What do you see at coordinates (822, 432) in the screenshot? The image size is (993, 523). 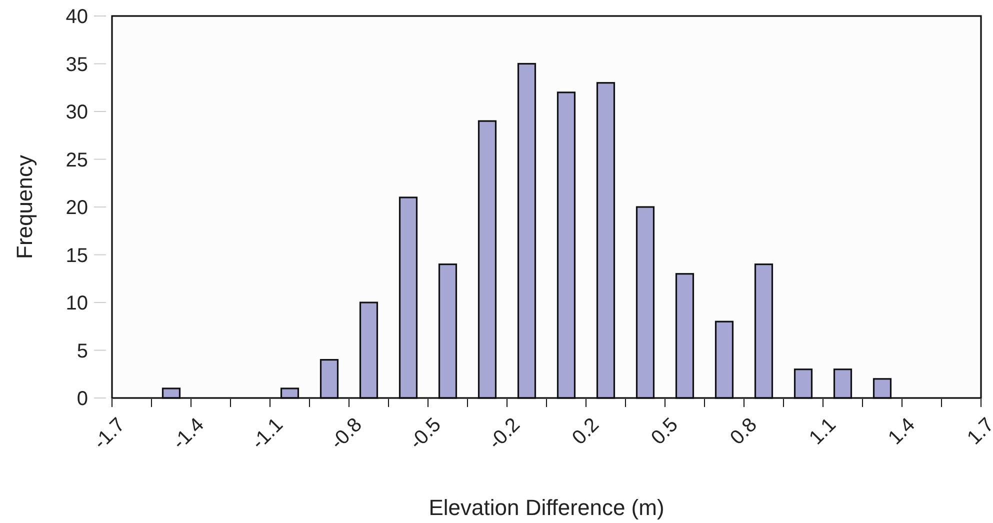 I see `x-tick-label: 1.1` at bounding box center [822, 432].